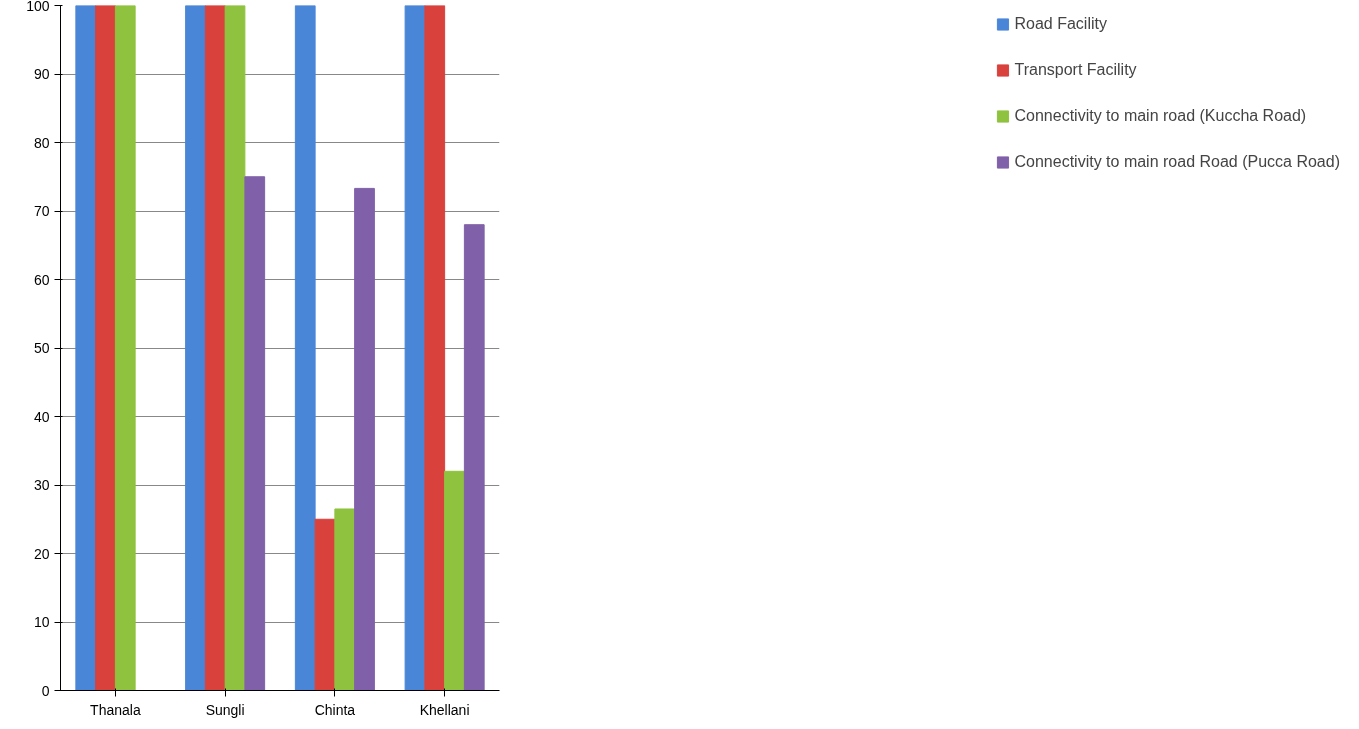  What do you see at coordinates (1060, 24) in the screenshot?
I see `legend-label: Road Facility` at bounding box center [1060, 24].